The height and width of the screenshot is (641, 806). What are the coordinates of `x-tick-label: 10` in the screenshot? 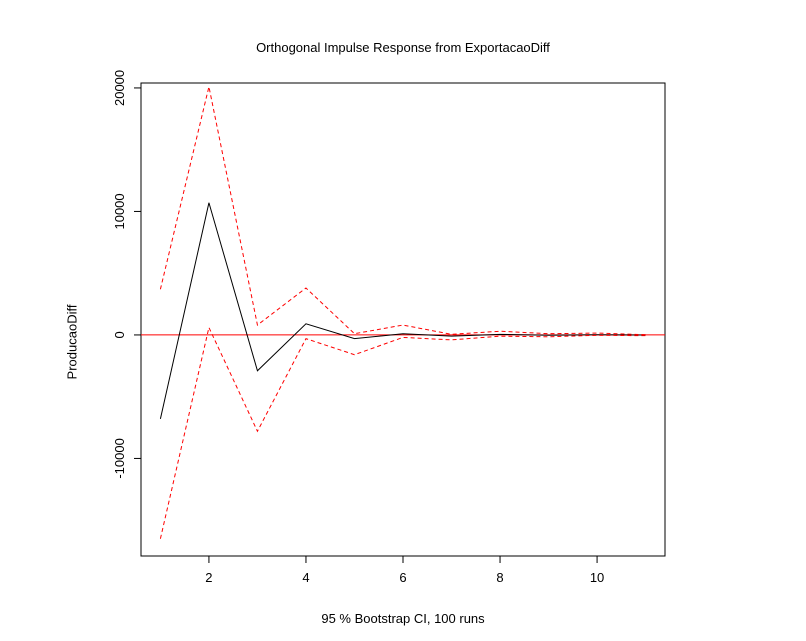 It's located at (597, 577).